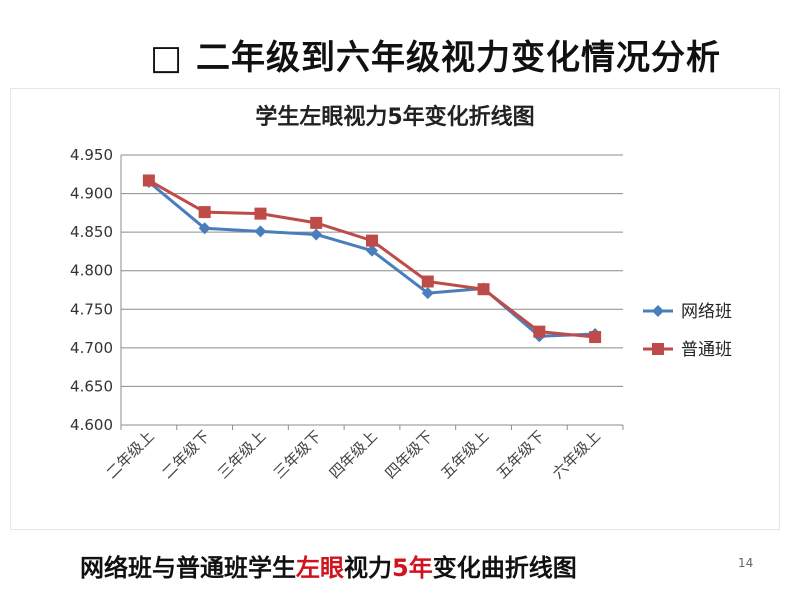 This screenshot has width=800, height=600. I want to click on y-tick-label: 4.900, so click(91, 194).